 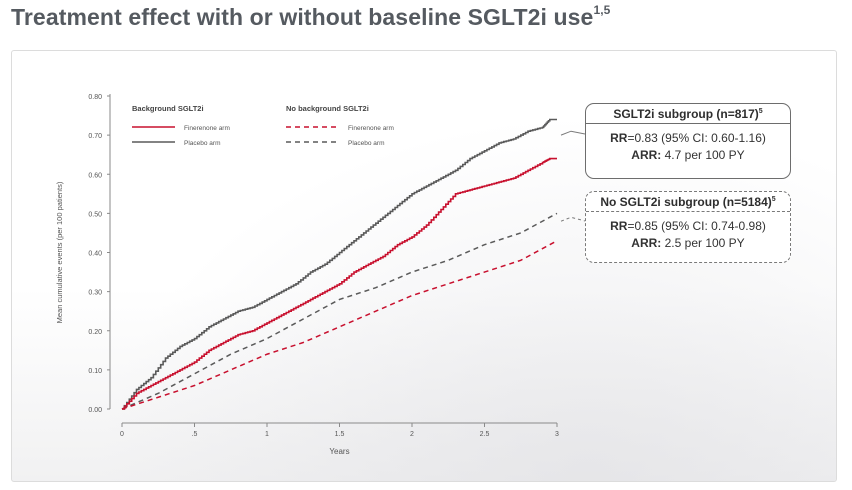 I want to click on y-tick-label: 0.60, so click(x=95, y=175).